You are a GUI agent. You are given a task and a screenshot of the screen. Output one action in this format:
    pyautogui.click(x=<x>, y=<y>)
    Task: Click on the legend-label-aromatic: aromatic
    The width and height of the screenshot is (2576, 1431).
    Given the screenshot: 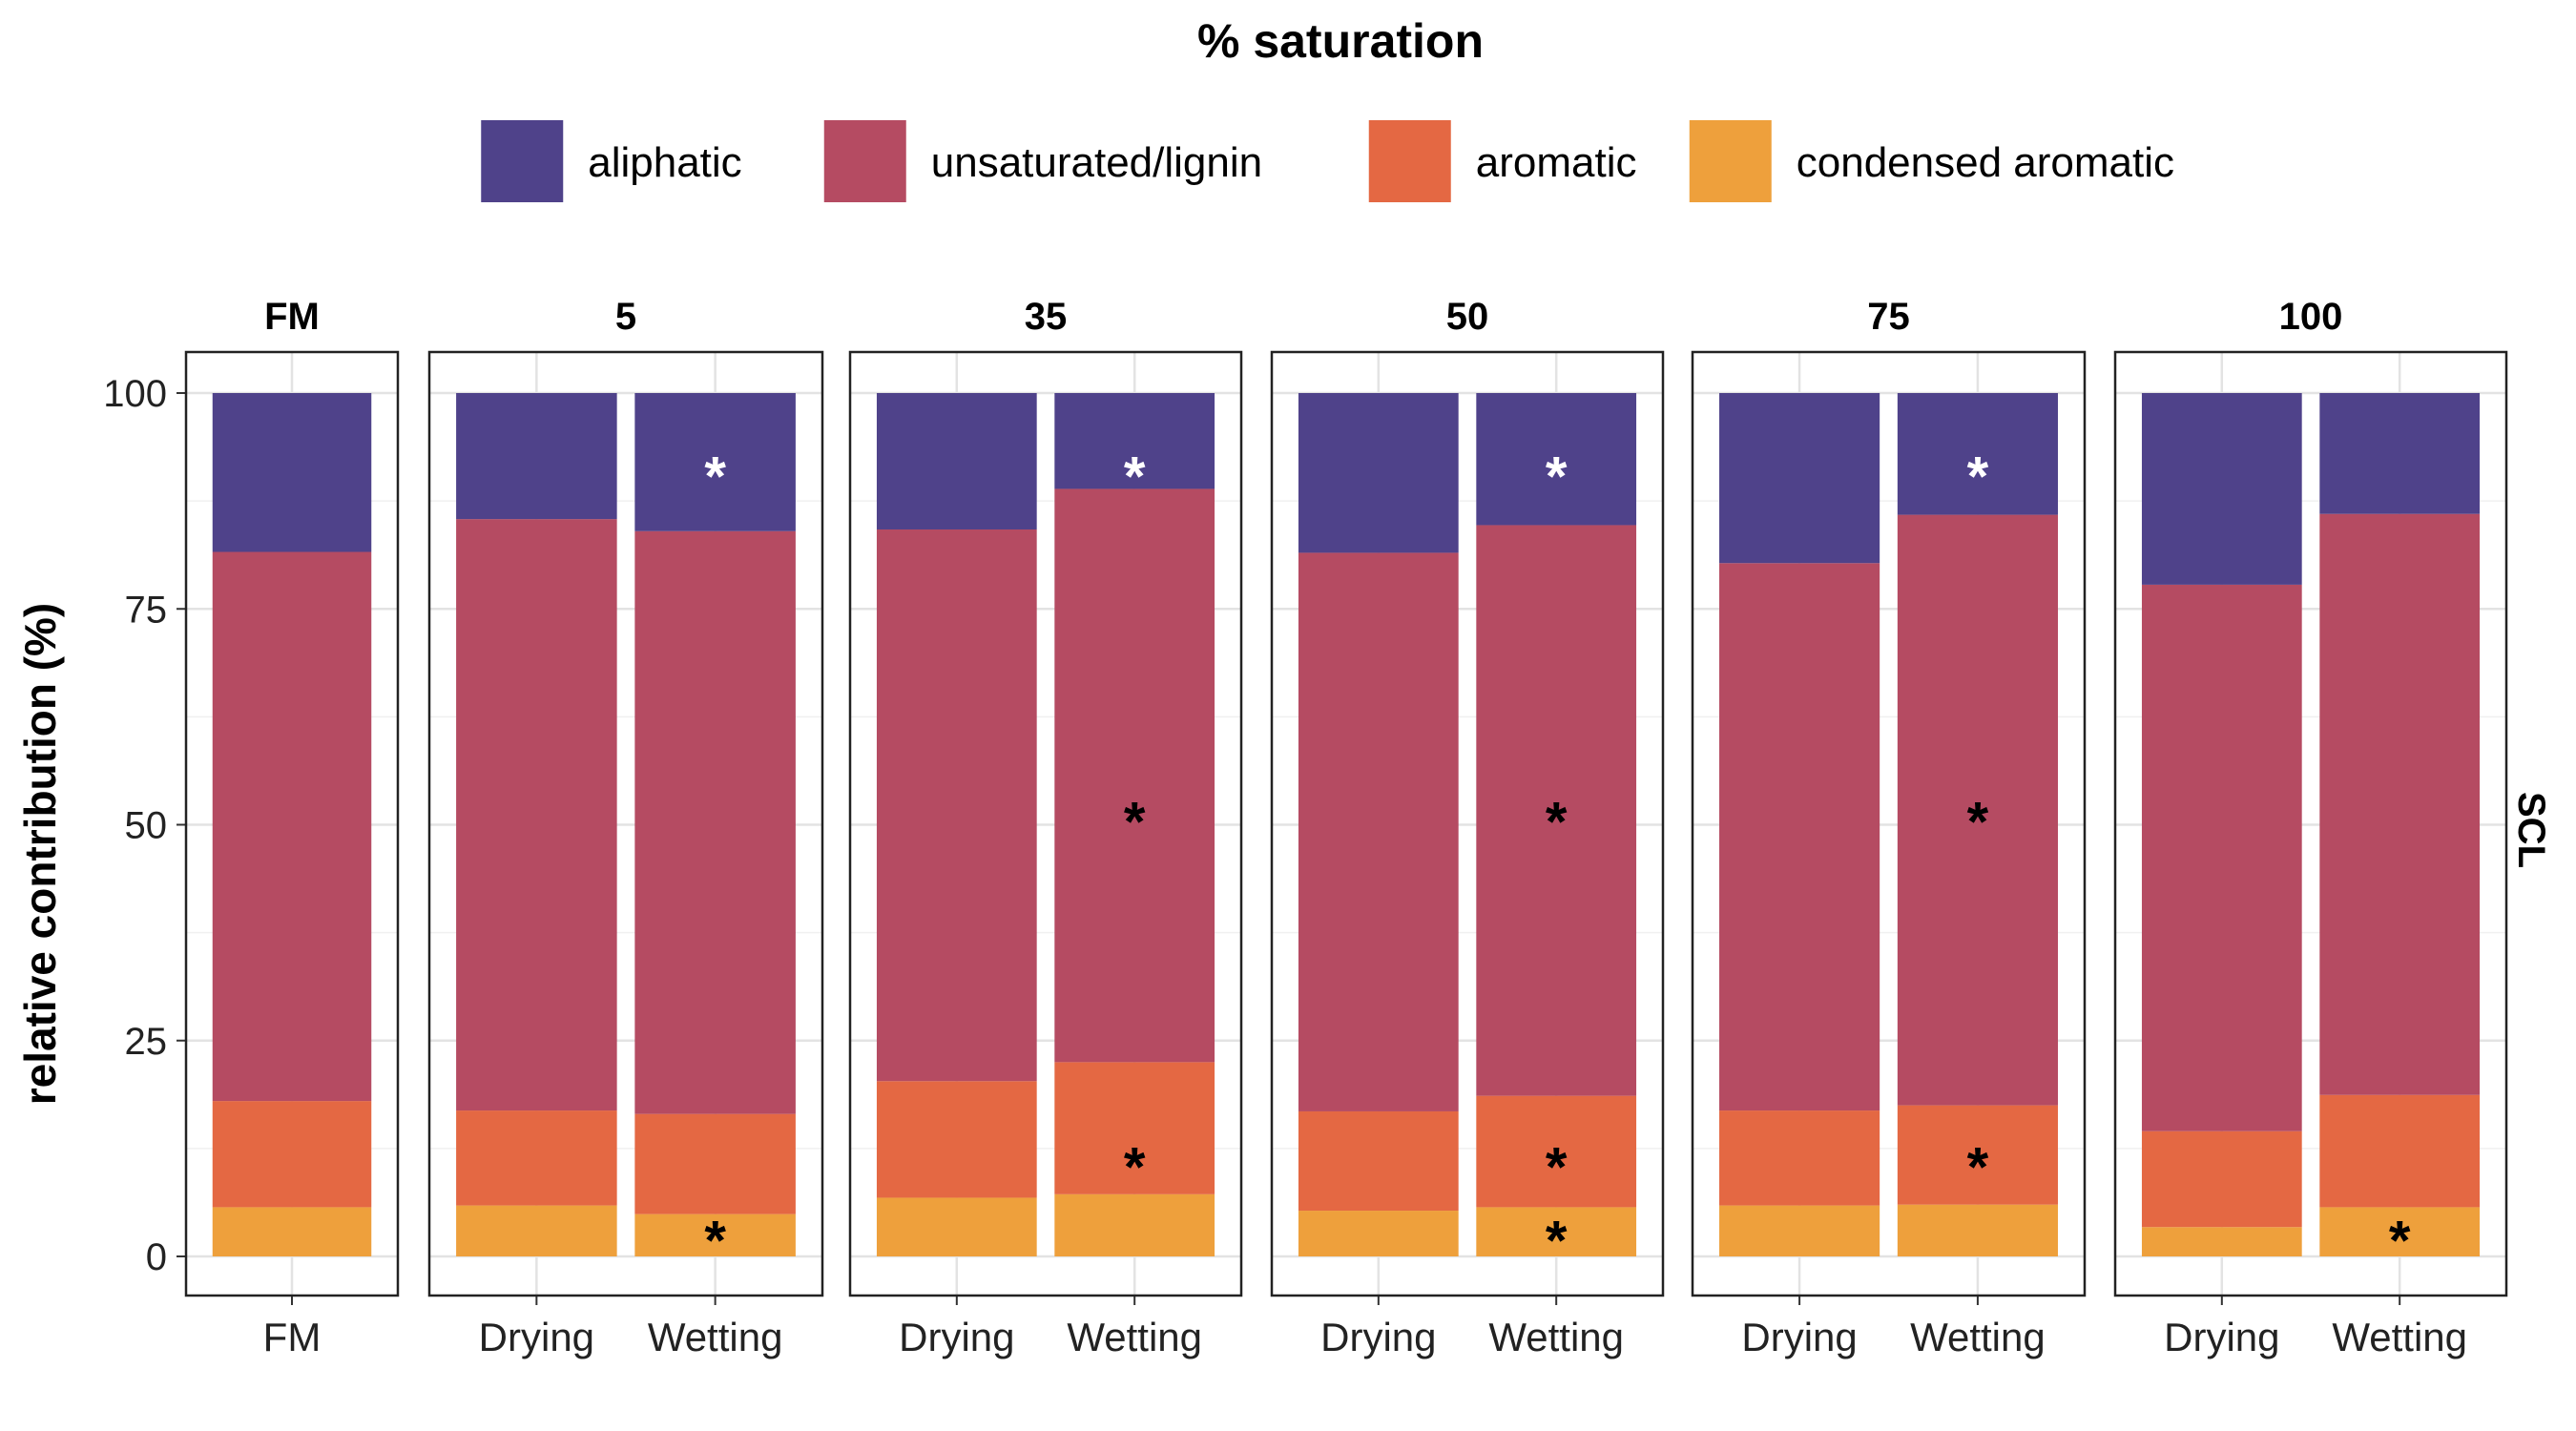 What is the action you would take?
    pyautogui.click(x=1556, y=162)
    